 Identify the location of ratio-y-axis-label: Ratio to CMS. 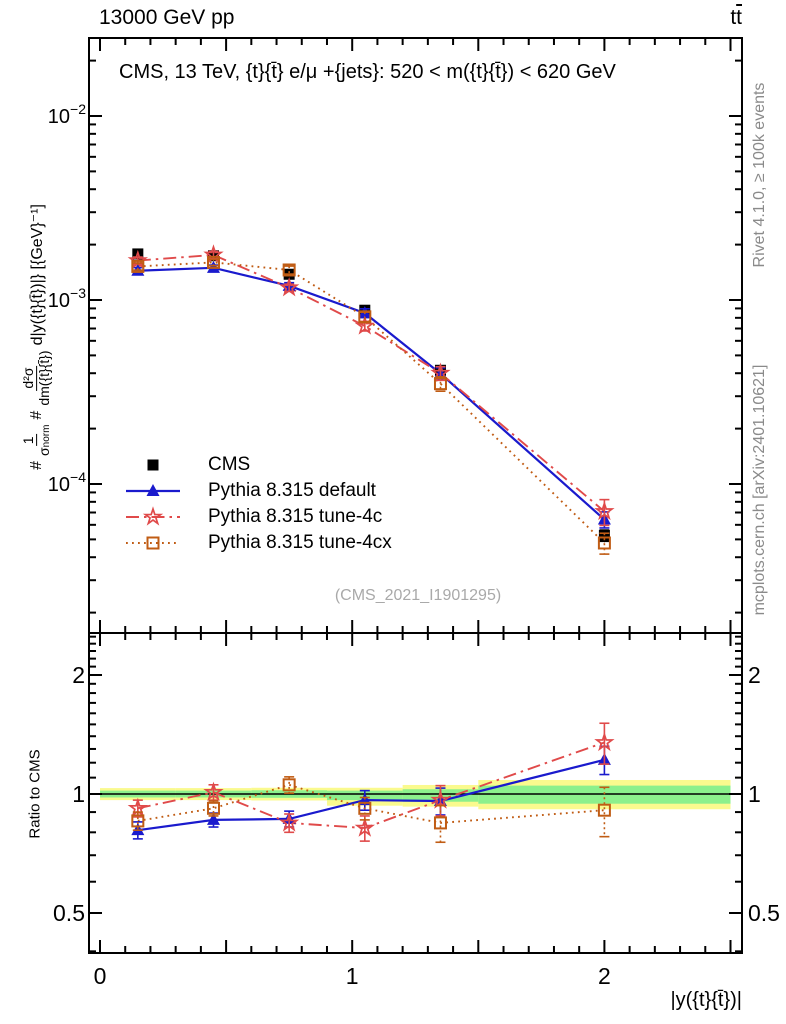
(35, 794).